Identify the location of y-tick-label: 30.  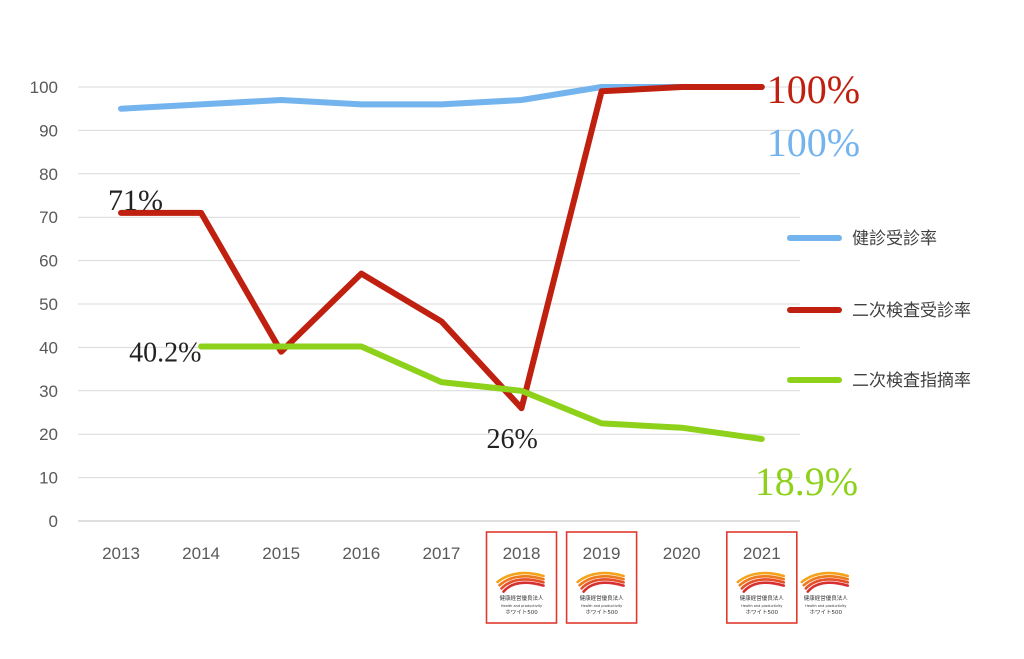
(48, 391).